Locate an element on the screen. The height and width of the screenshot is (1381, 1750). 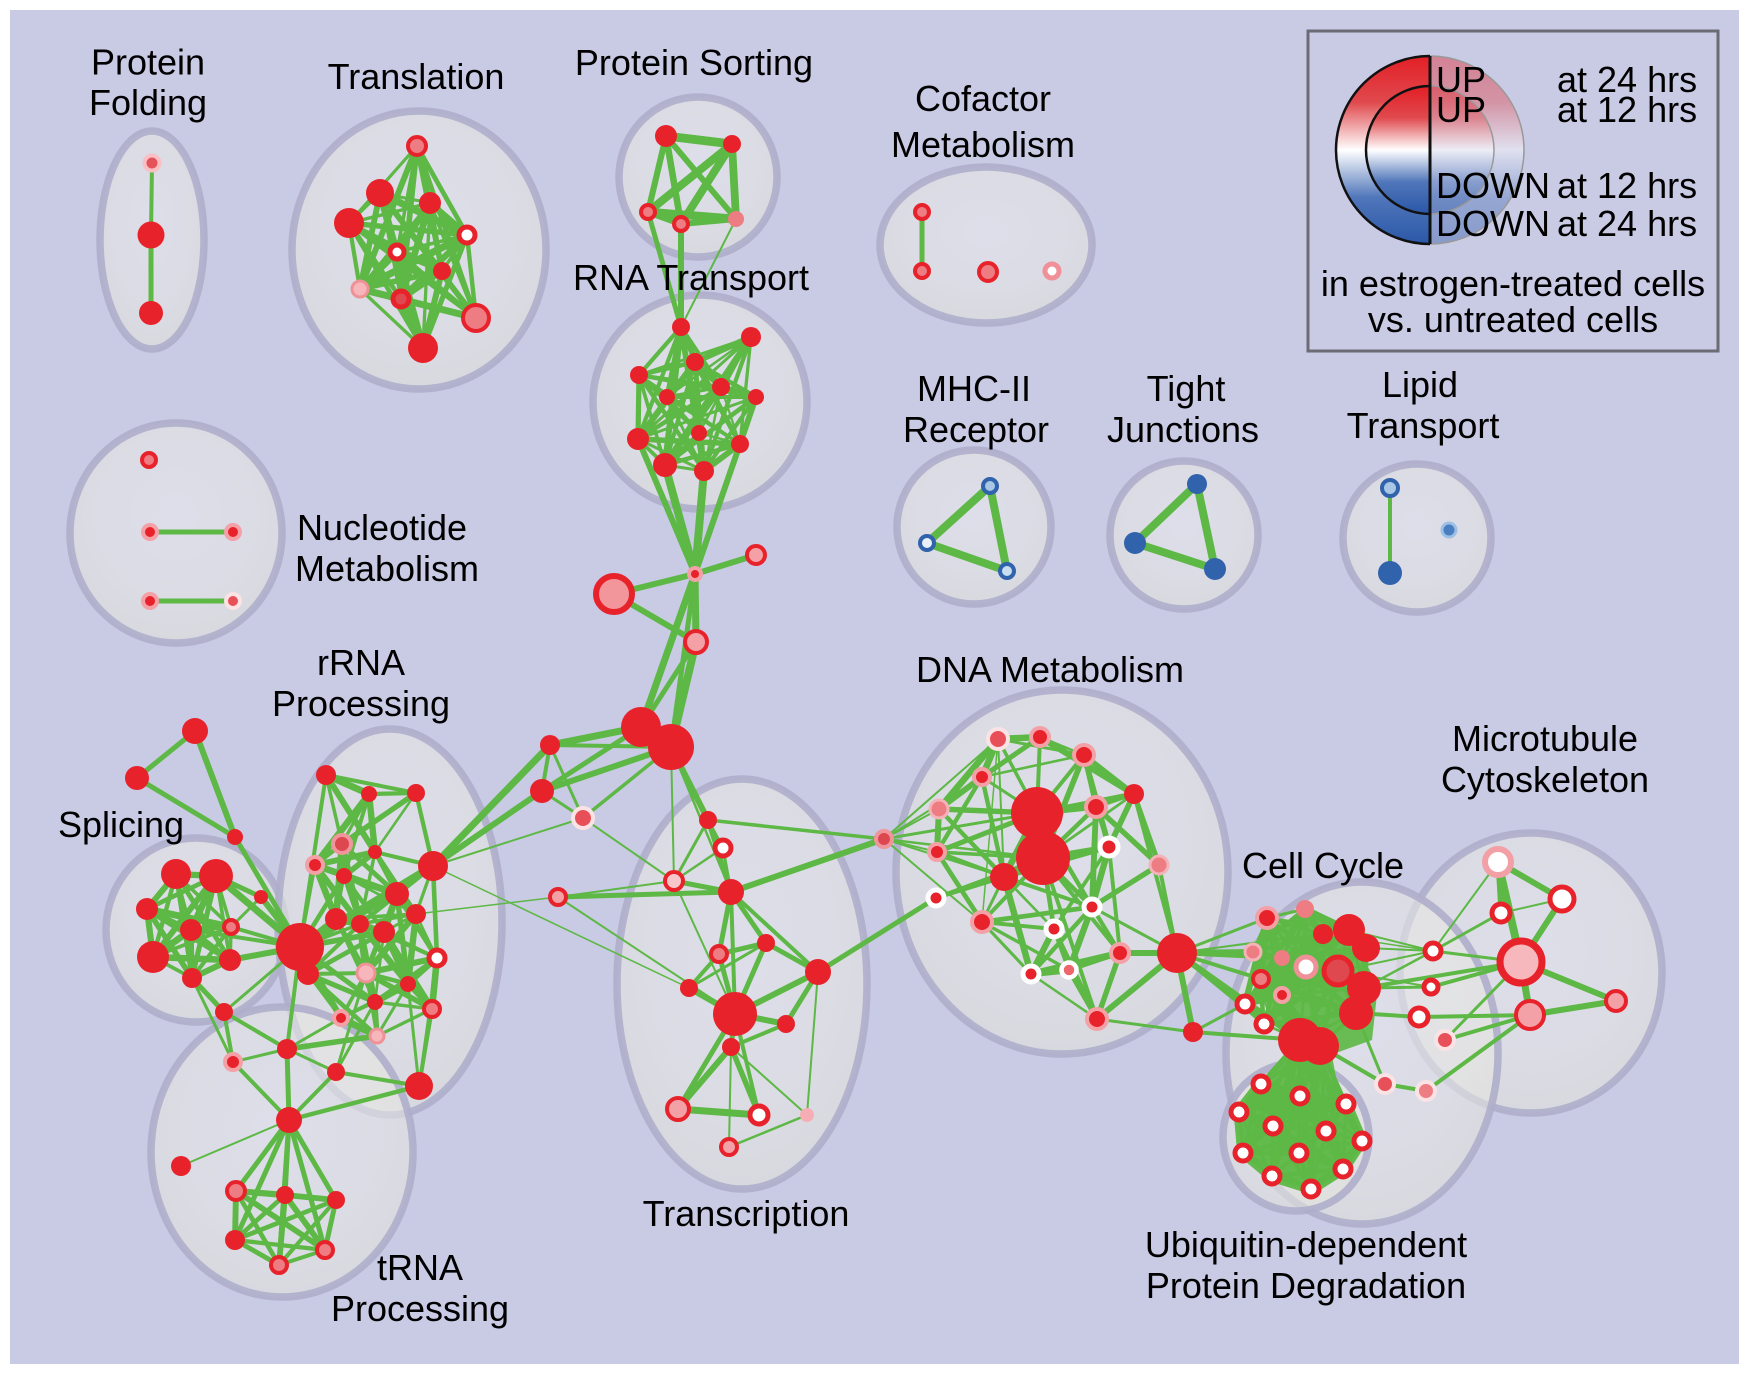
svg-text: Cofactor is located at coordinates (983, 98).